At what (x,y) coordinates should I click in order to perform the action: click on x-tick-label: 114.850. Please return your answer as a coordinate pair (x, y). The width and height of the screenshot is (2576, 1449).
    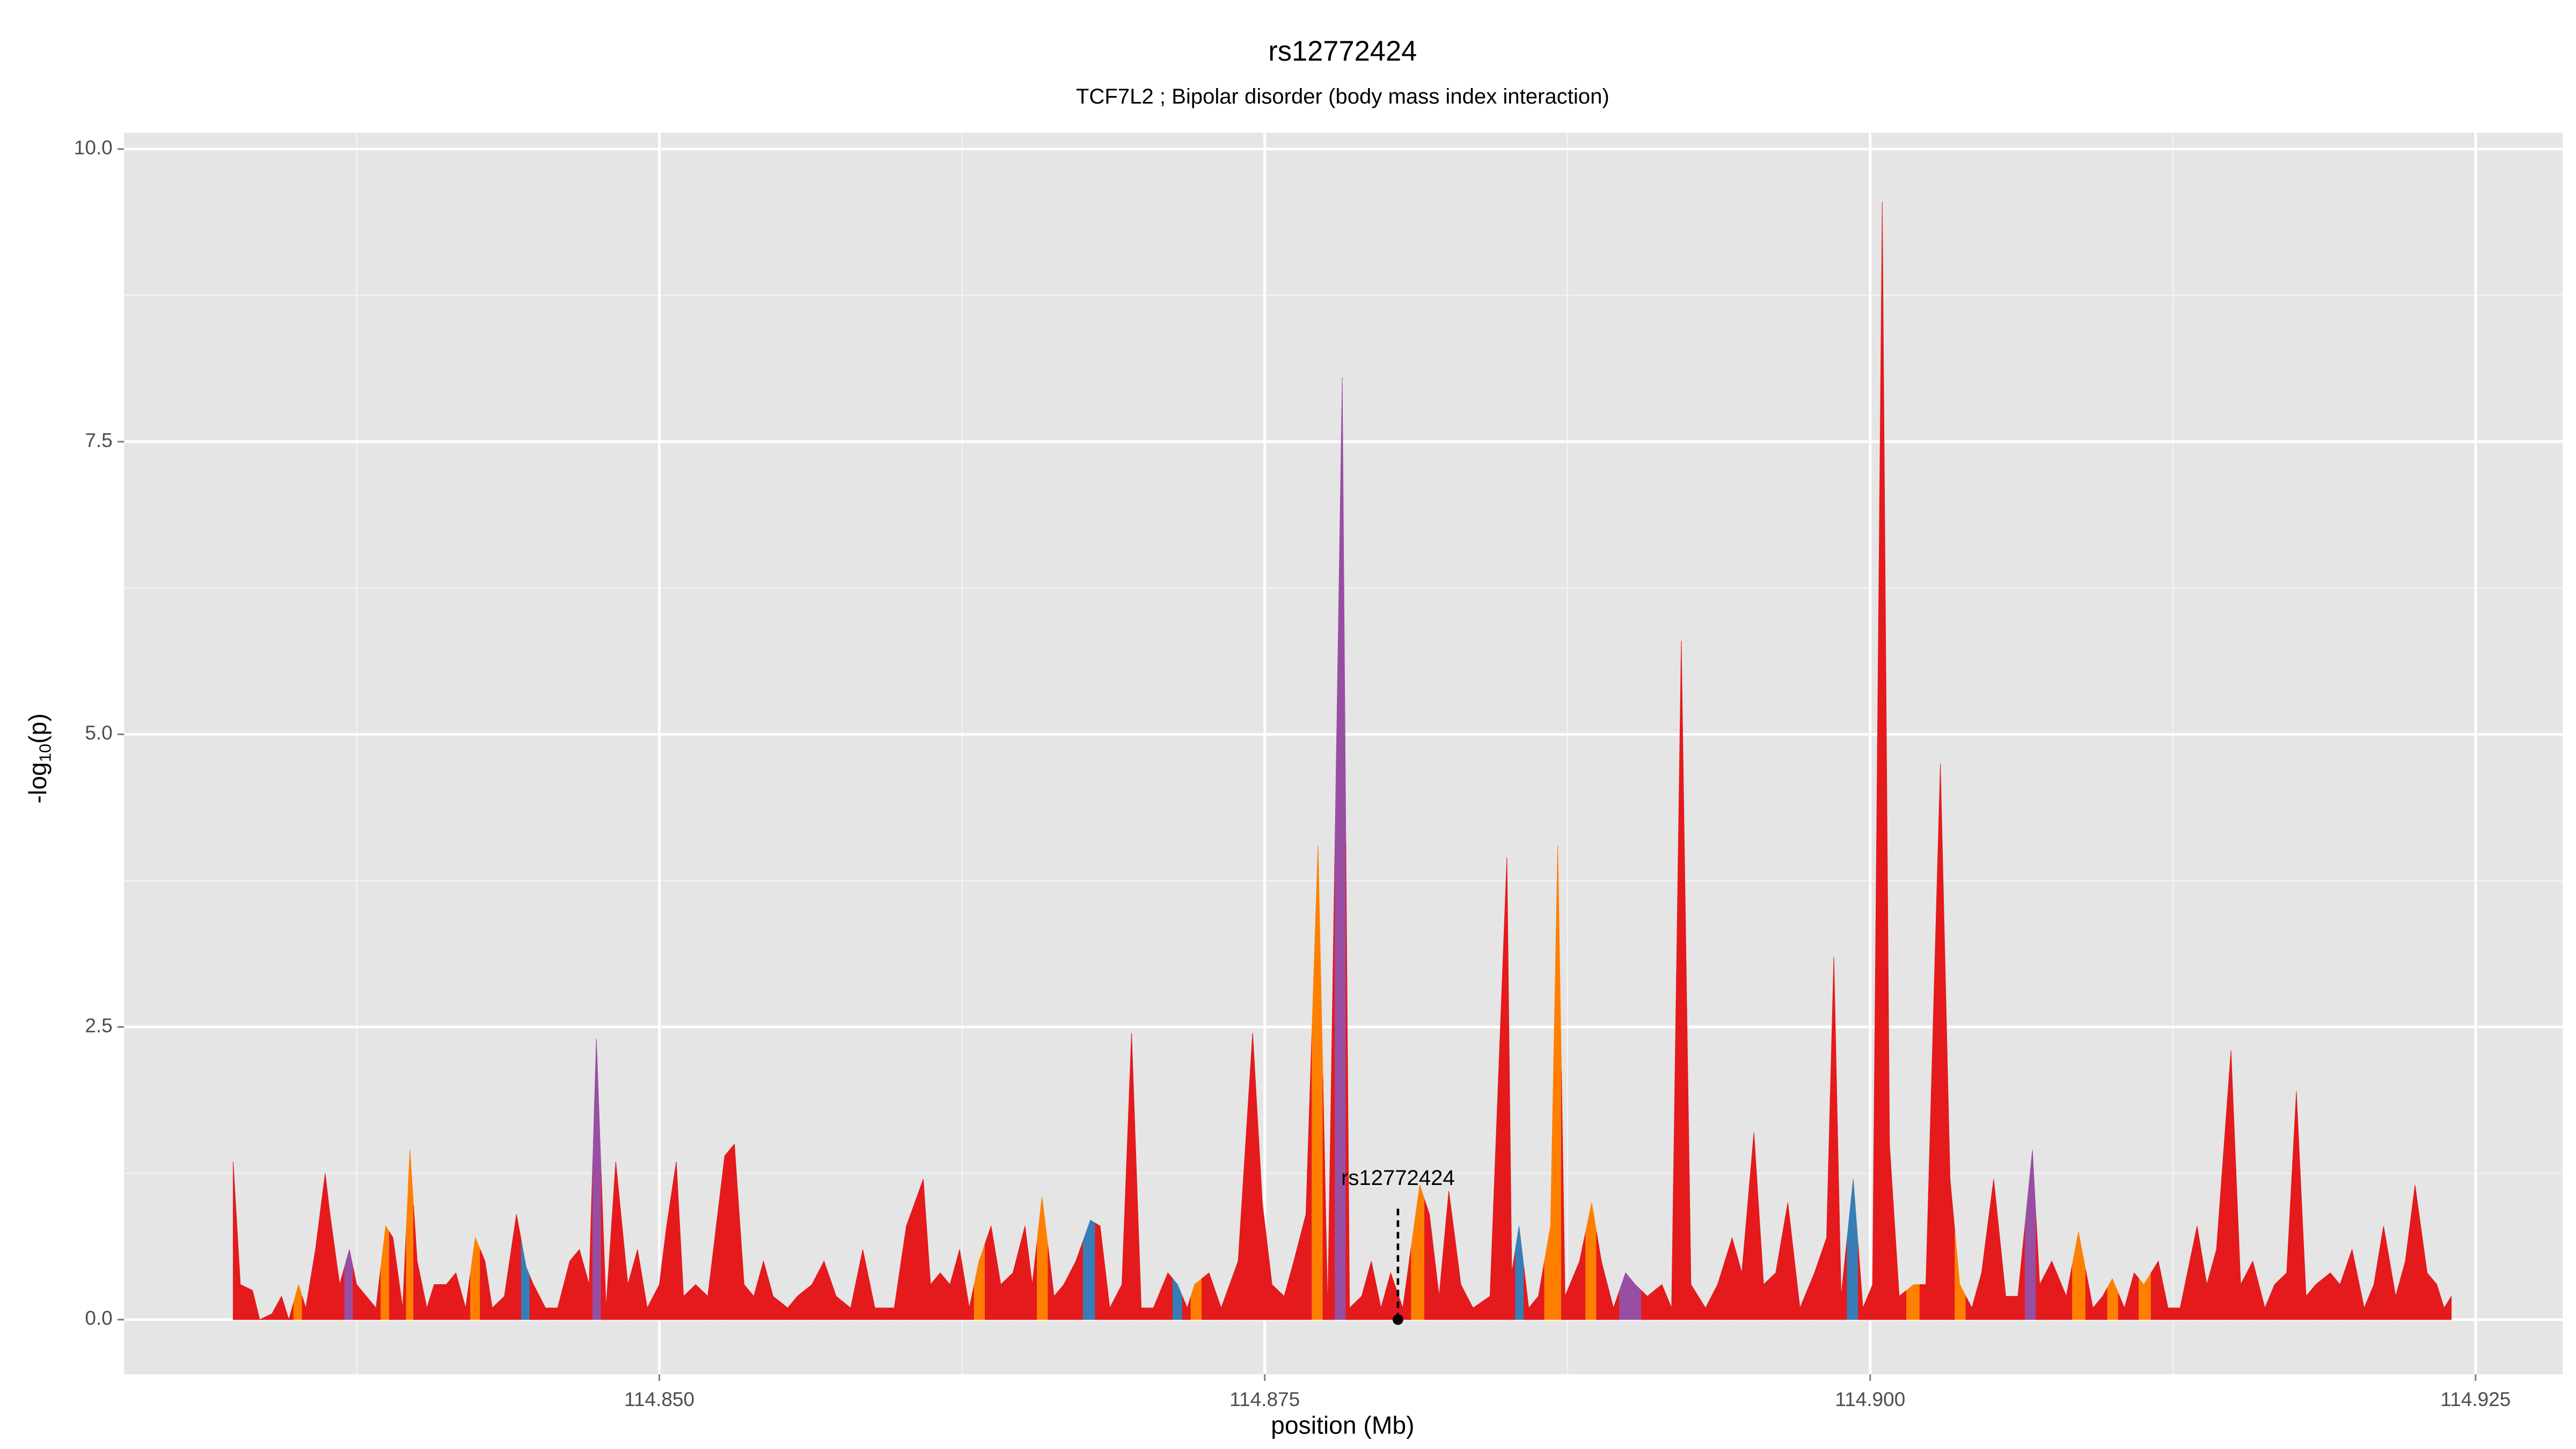
    Looking at the image, I should click on (659, 1399).